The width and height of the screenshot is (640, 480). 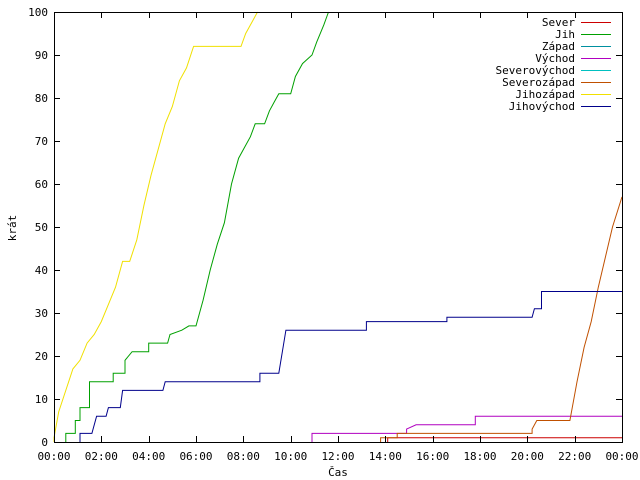 What do you see at coordinates (41, 270) in the screenshot?
I see `y-tick-label: 40` at bounding box center [41, 270].